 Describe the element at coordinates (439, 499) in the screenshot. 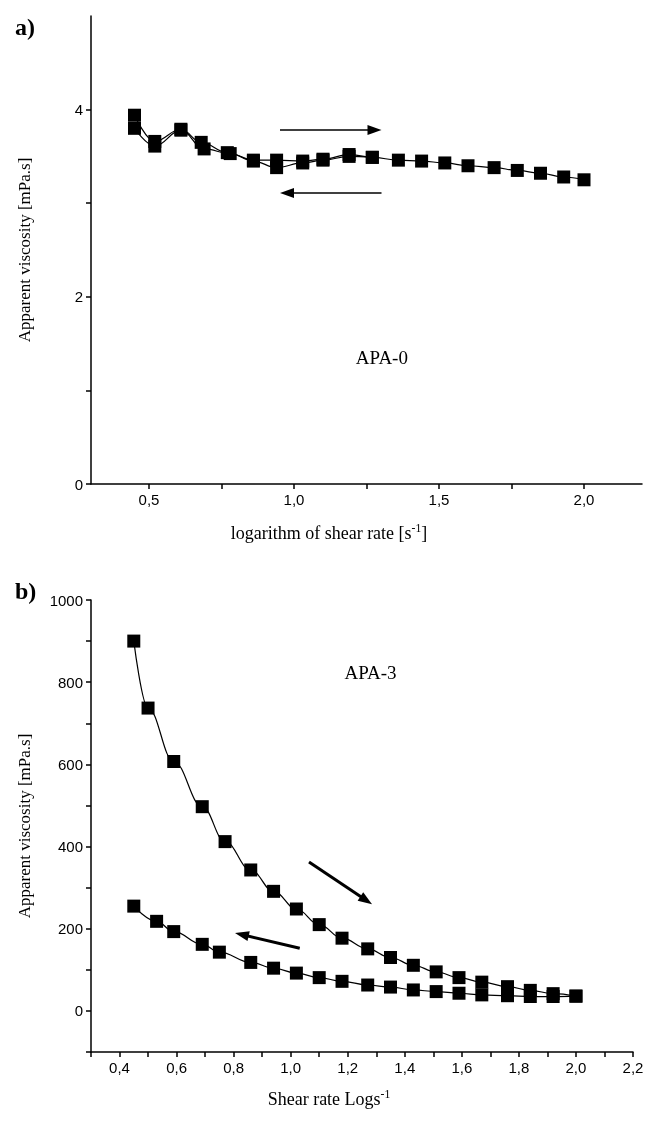

I see `x-tick-label: 1,5` at that location.